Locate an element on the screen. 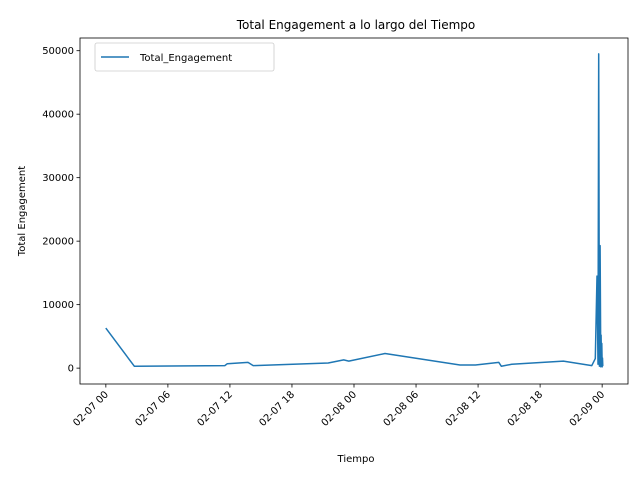  y-axis-label: Total Engagement is located at coordinates (22, 211).